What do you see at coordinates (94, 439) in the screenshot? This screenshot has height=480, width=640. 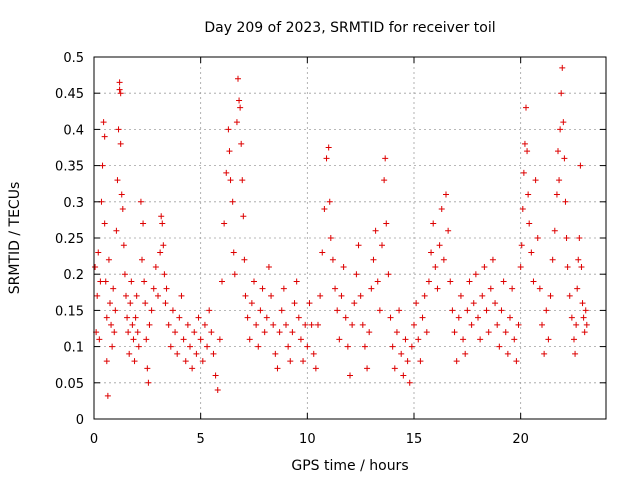 I see `x-tick-label: 0` at bounding box center [94, 439].